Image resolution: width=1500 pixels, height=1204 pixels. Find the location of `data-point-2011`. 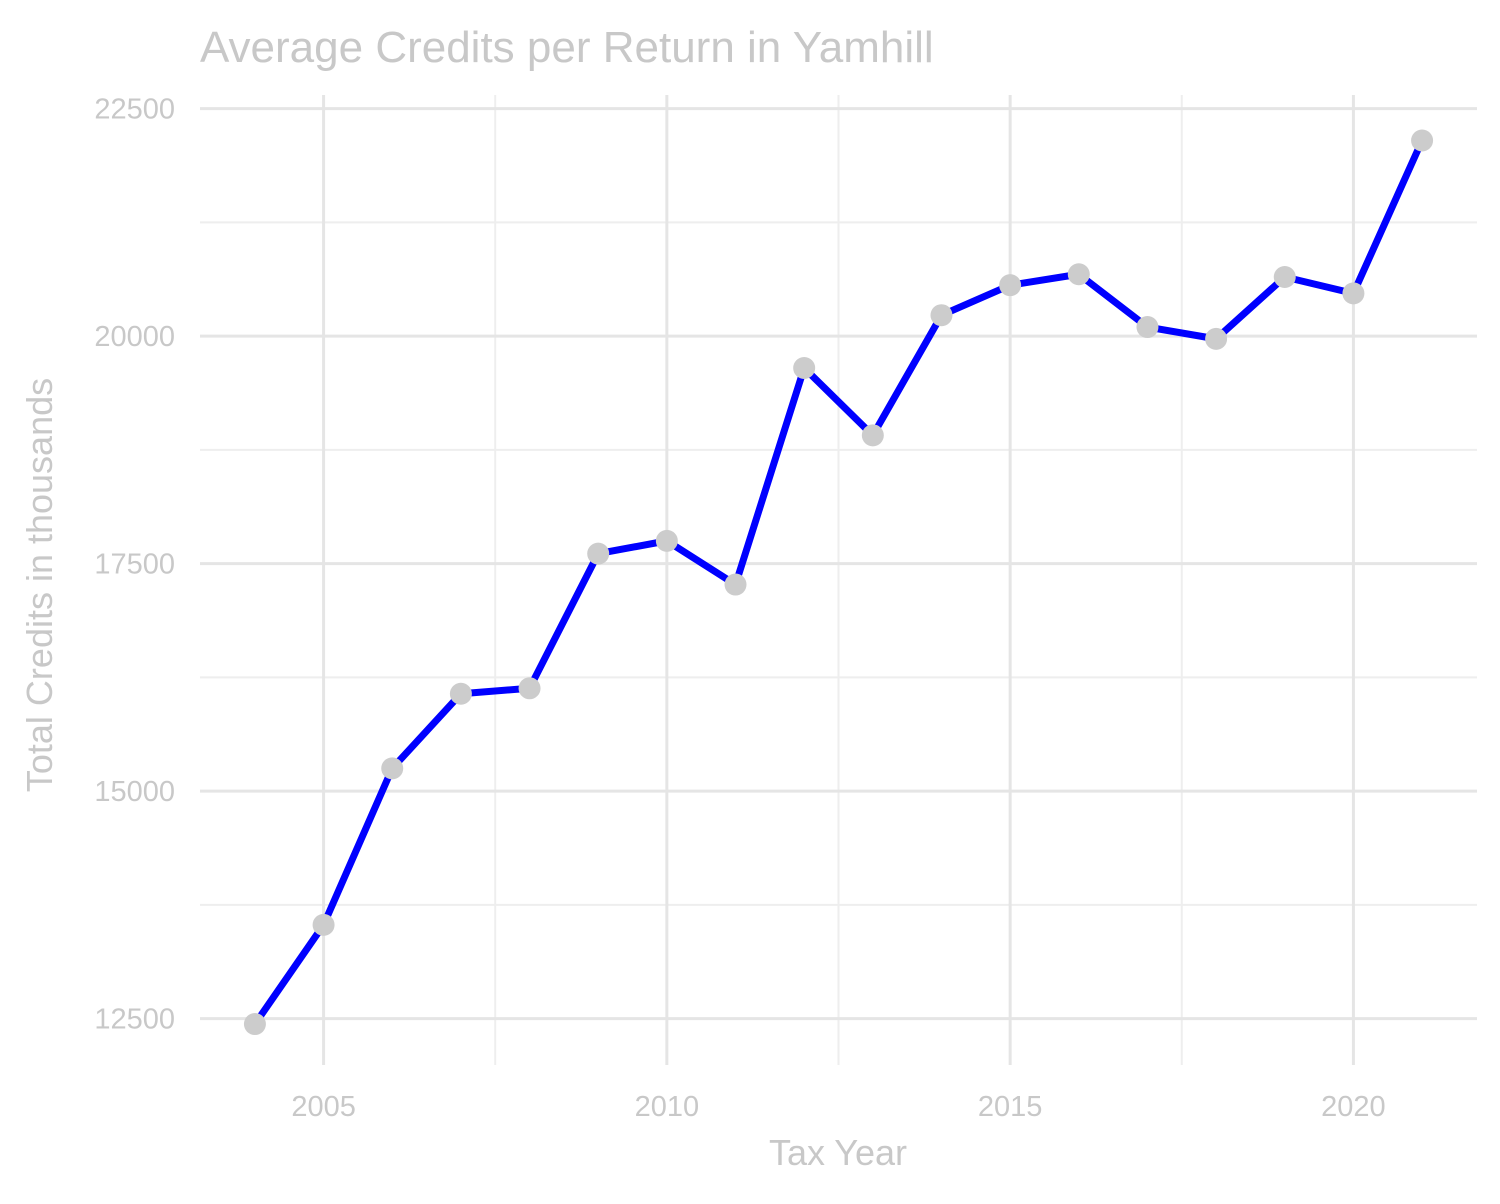

data-point-2011 is located at coordinates (735, 584).